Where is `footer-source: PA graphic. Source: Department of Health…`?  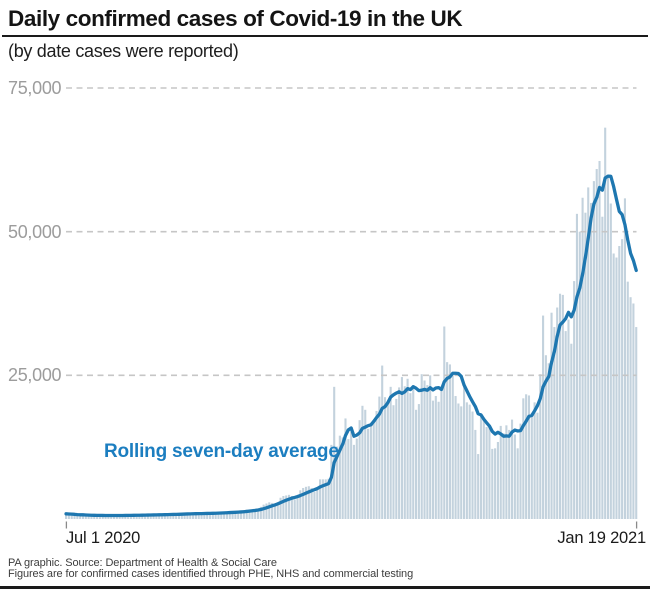 footer-source: PA graphic. Source: Department of Health… is located at coordinates (142, 563).